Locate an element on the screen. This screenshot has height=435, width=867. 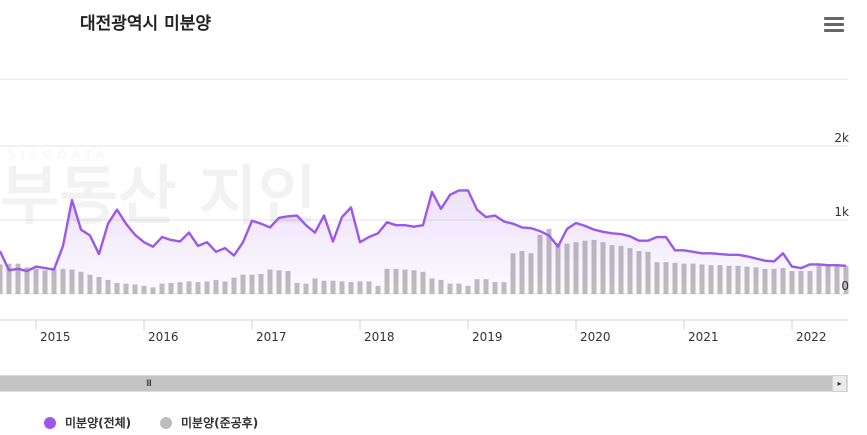
legend-label-completed: 미분양(준공후) is located at coordinates (220, 423).